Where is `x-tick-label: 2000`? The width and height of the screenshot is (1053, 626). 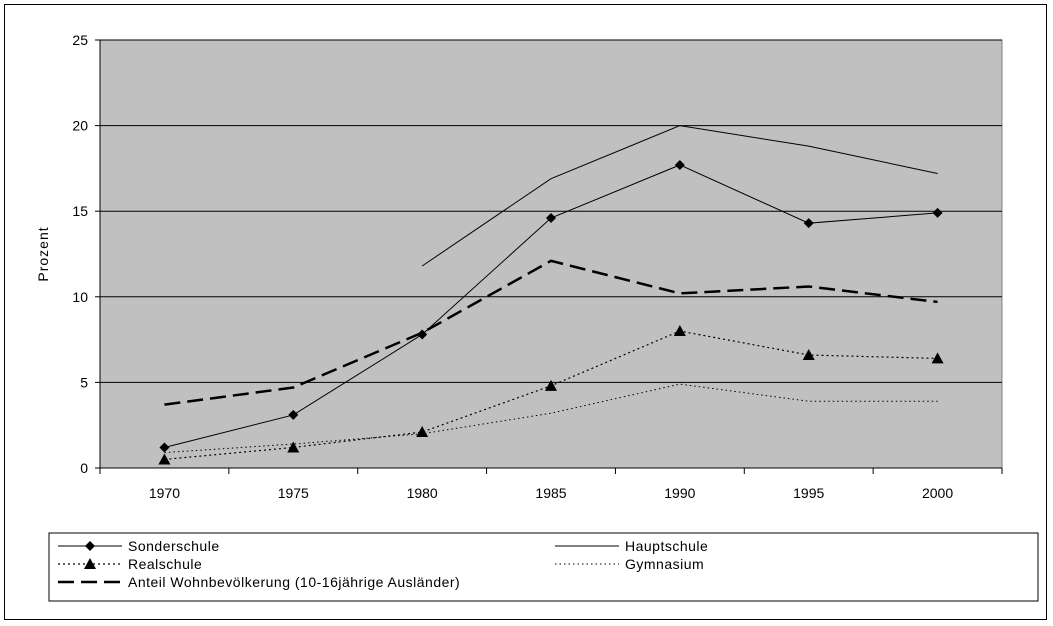 x-tick-label: 2000 is located at coordinates (937, 493).